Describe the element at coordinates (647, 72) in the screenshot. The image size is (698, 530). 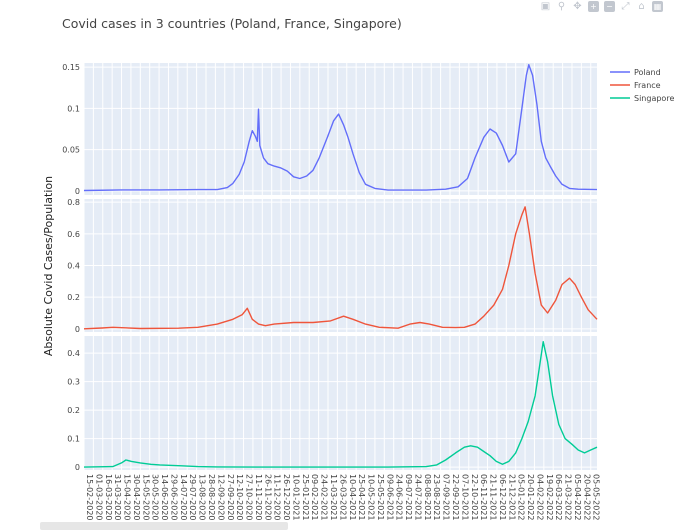
I see `legend-label: Poland` at that location.